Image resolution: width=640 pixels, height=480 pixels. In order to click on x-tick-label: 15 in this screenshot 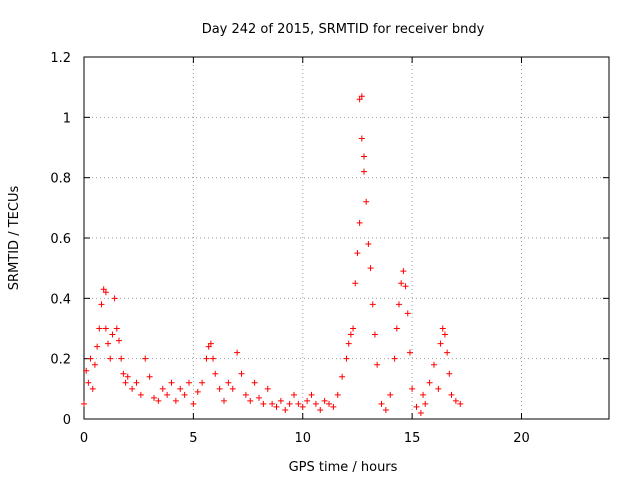, I will do `click(412, 438)`.